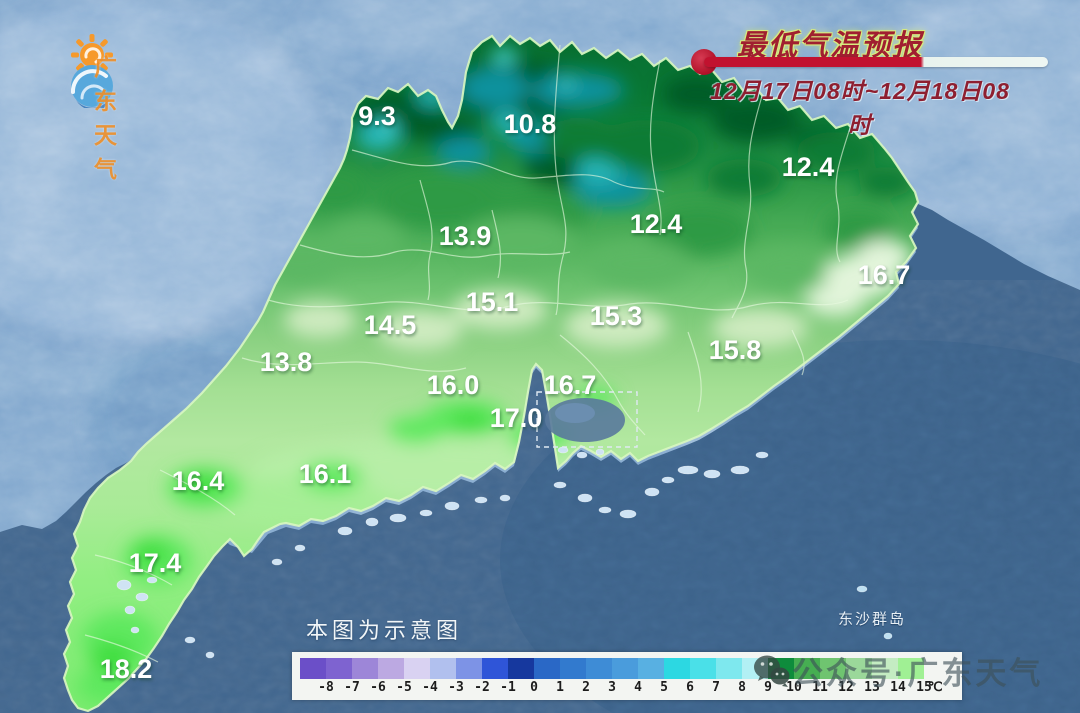  Describe the element at coordinates (404, 687) in the screenshot. I see `legend-tick: -5` at that location.